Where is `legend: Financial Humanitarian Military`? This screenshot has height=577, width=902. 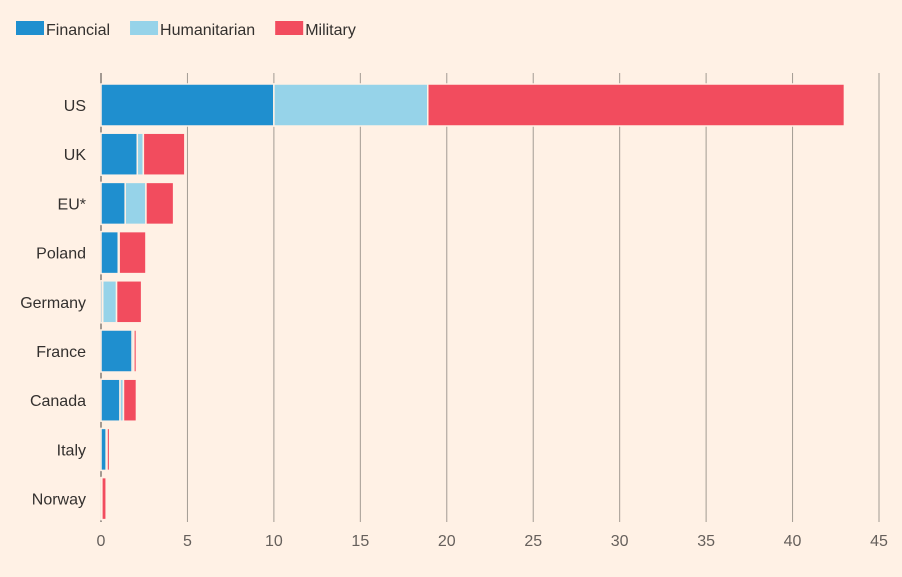 legend: Financial Humanitarian Military is located at coordinates (186, 30).